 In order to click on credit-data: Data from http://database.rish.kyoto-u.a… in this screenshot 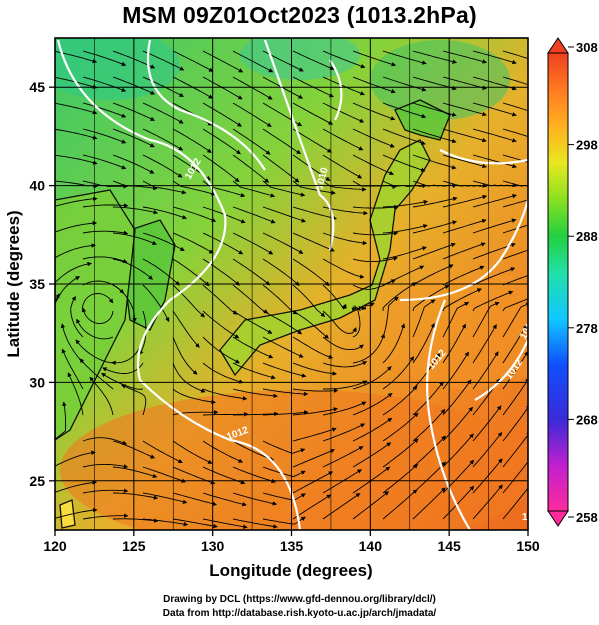, I will do `click(299, 613)`.